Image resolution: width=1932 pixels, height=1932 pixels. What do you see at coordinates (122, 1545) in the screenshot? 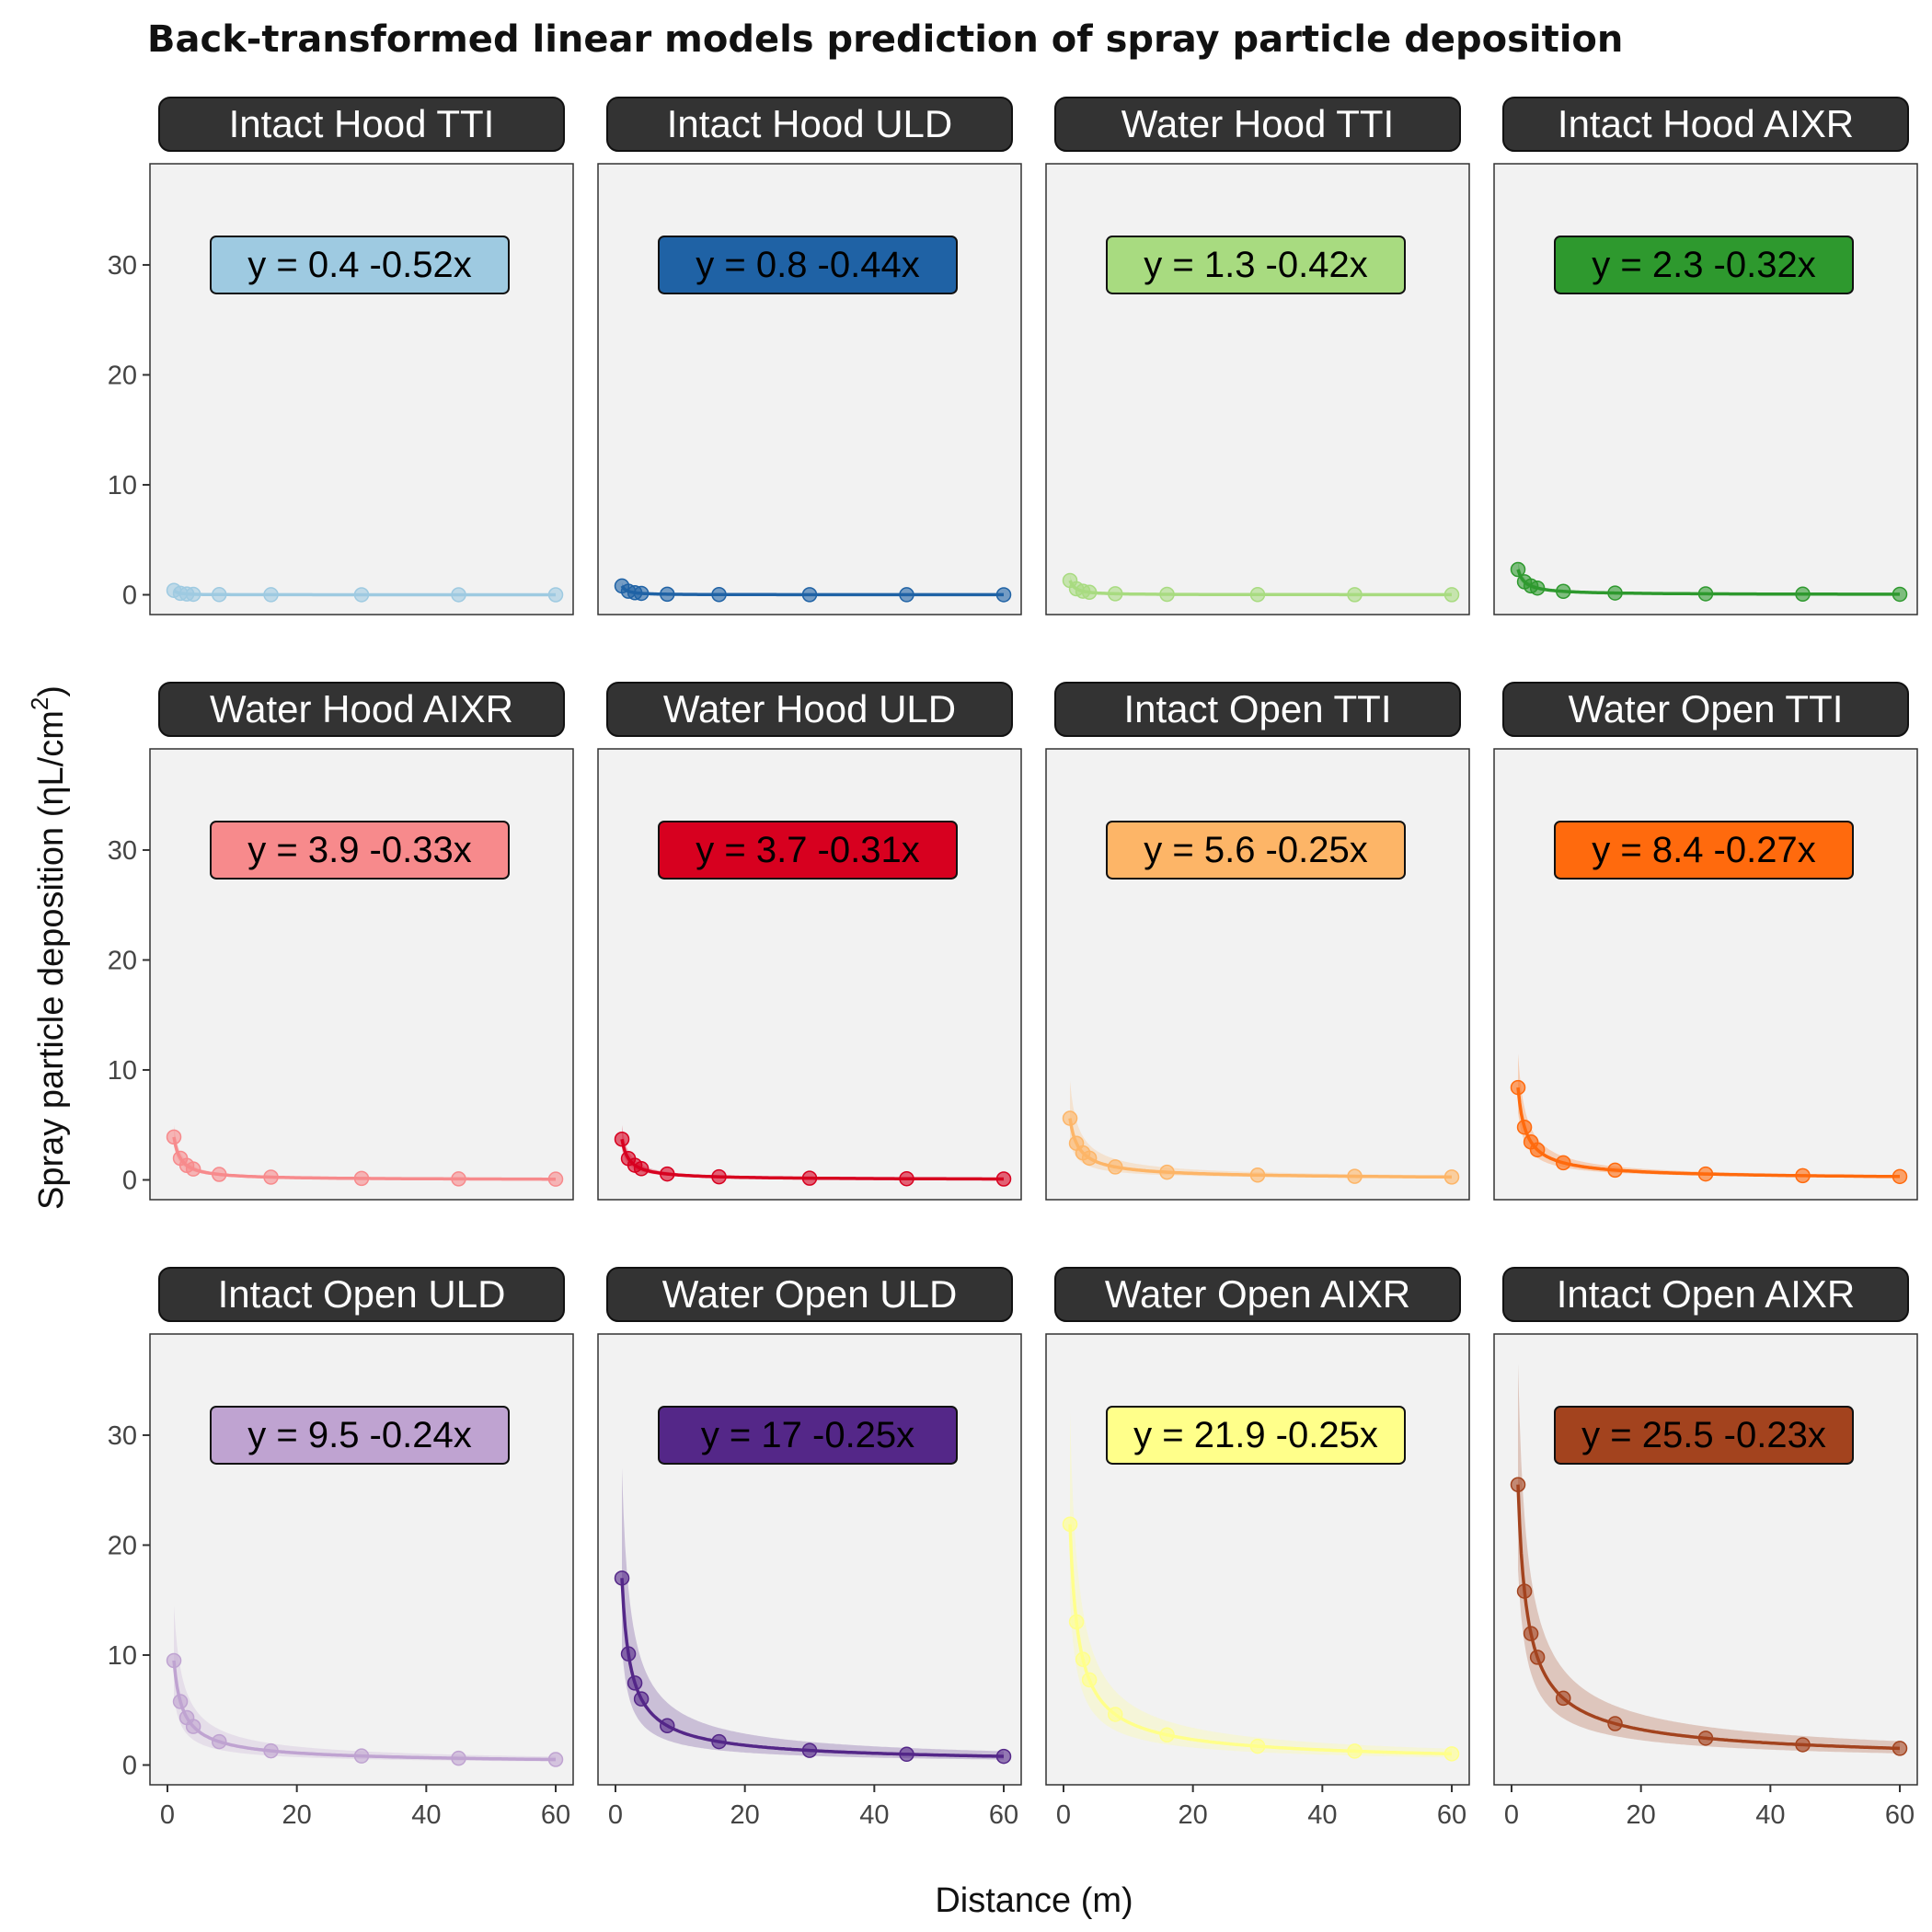
I see `y-tick-label: 20` at bounding box center [122, 1545].